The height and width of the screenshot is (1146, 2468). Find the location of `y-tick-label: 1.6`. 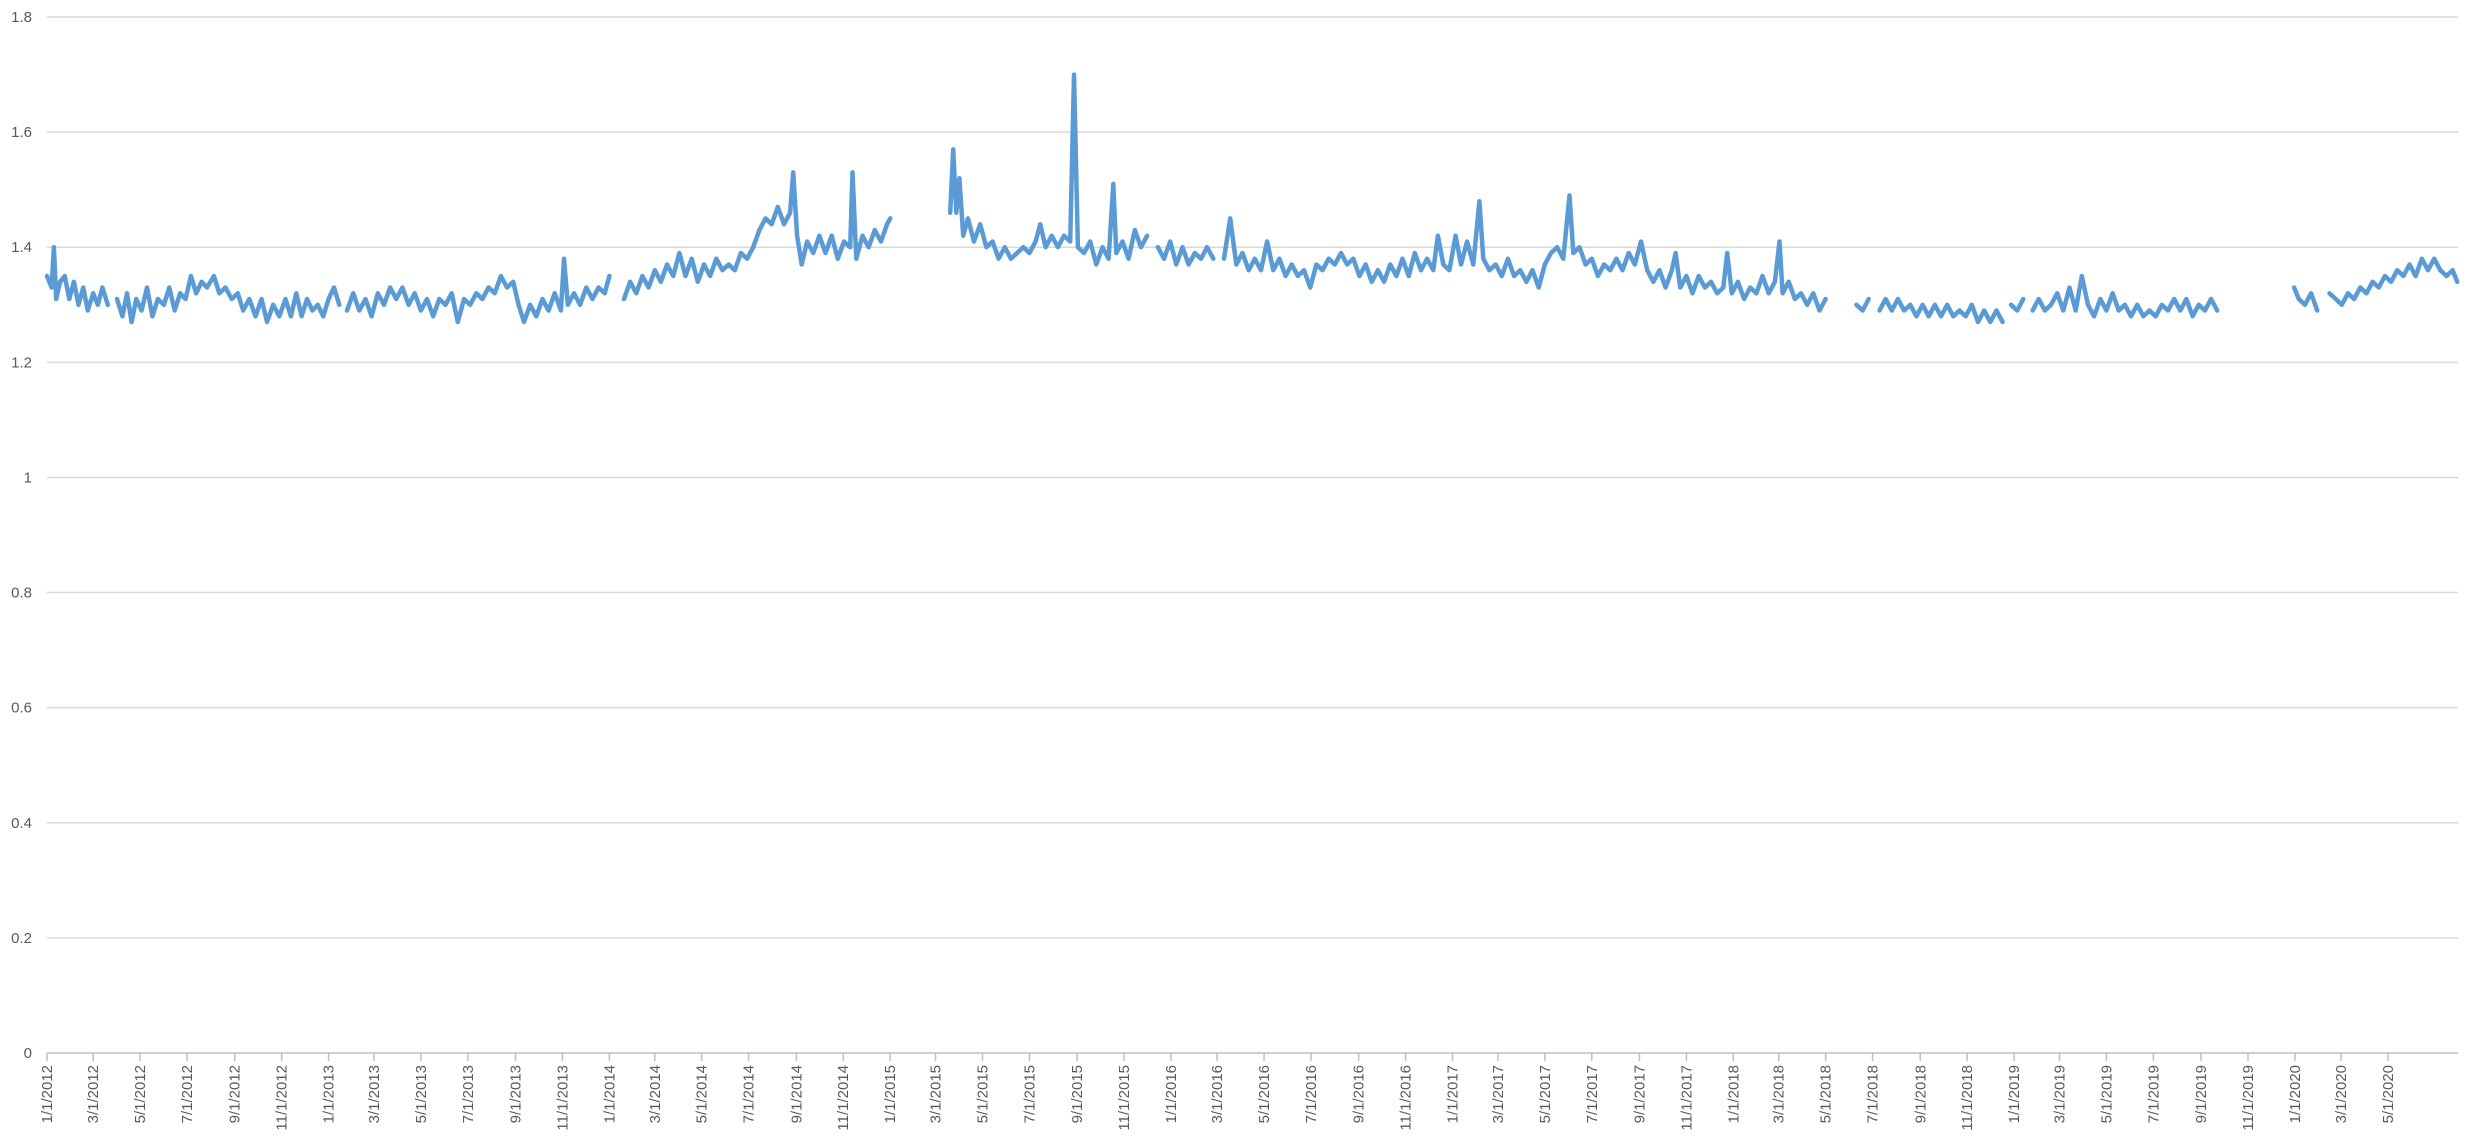

y-tick-label: 1.6 is located at coordinates (21, 132).